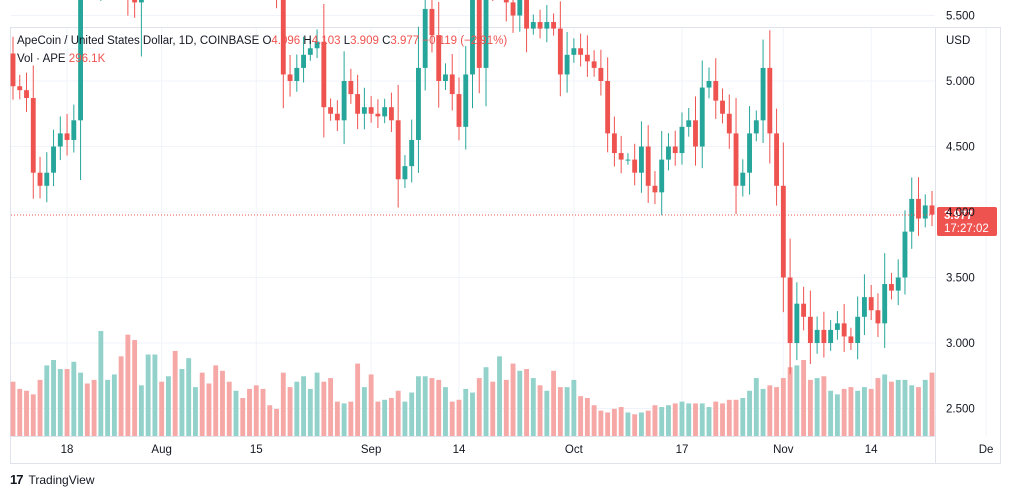 Image resolution: width=1012 pixels, height=498 pixels. What do you see at coordinates (364, 41) in the screenshot?
I see `low-value: 3.909` at bounding box center [364, 41].